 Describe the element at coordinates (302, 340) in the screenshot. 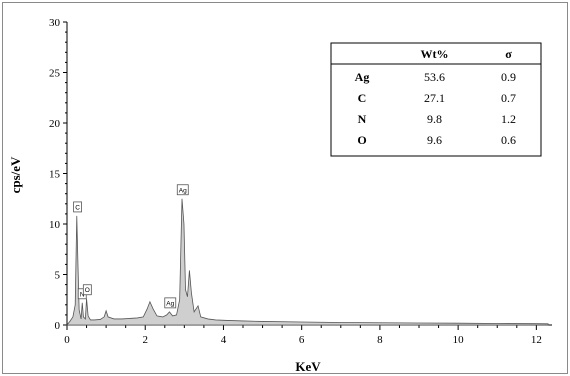

I see `x-tick-label: 6` at that location.